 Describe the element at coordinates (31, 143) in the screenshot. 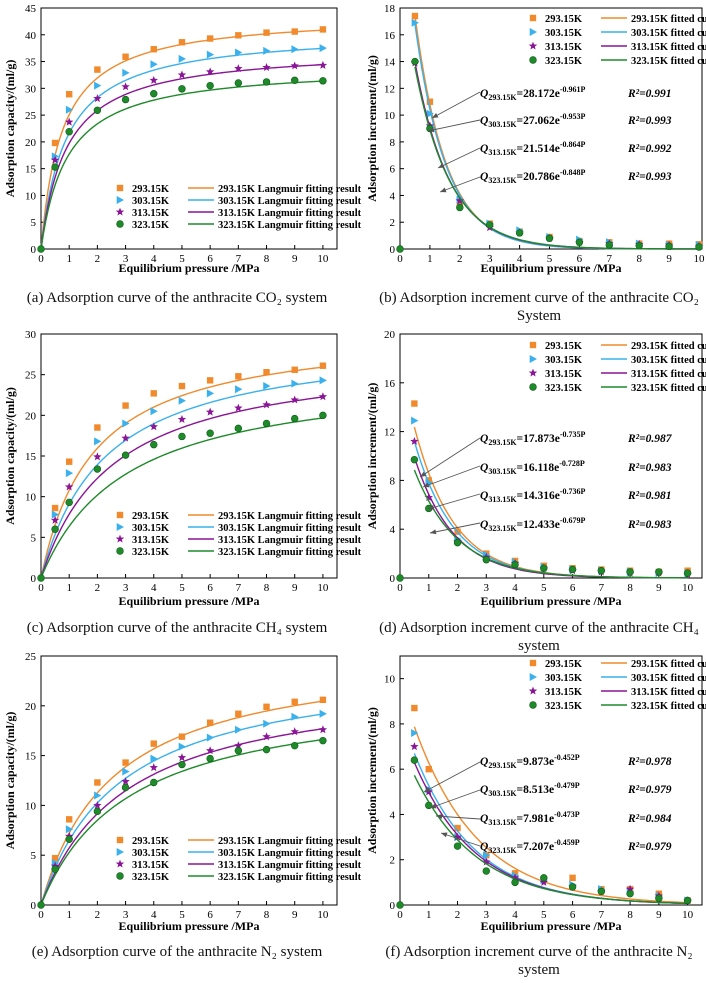

I see `y-tick-label: 20` at that location.